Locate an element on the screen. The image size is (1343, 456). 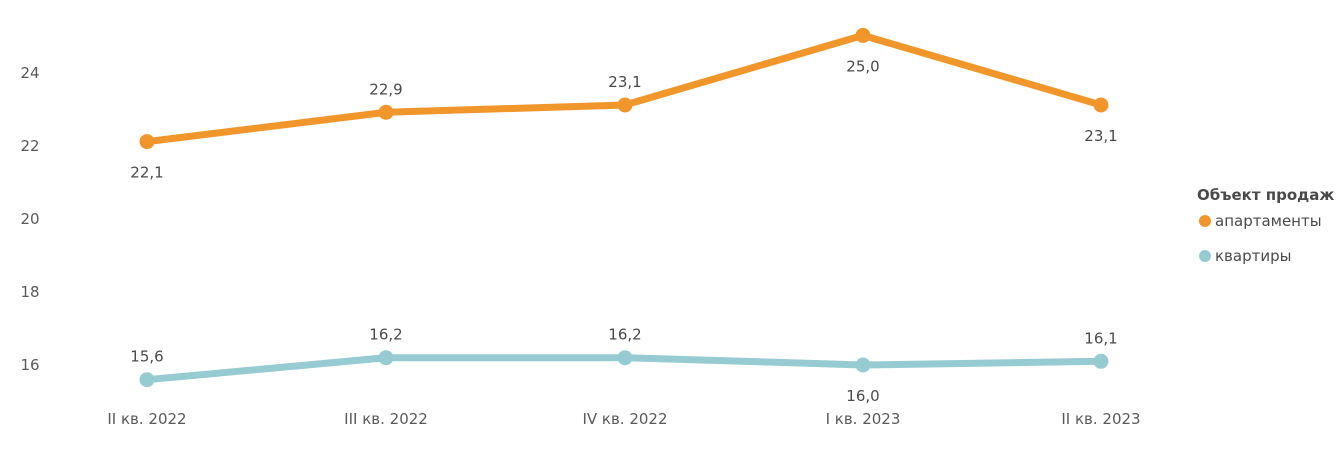
legend-label-flats: квартиры is located at coordinates (1253, 256).